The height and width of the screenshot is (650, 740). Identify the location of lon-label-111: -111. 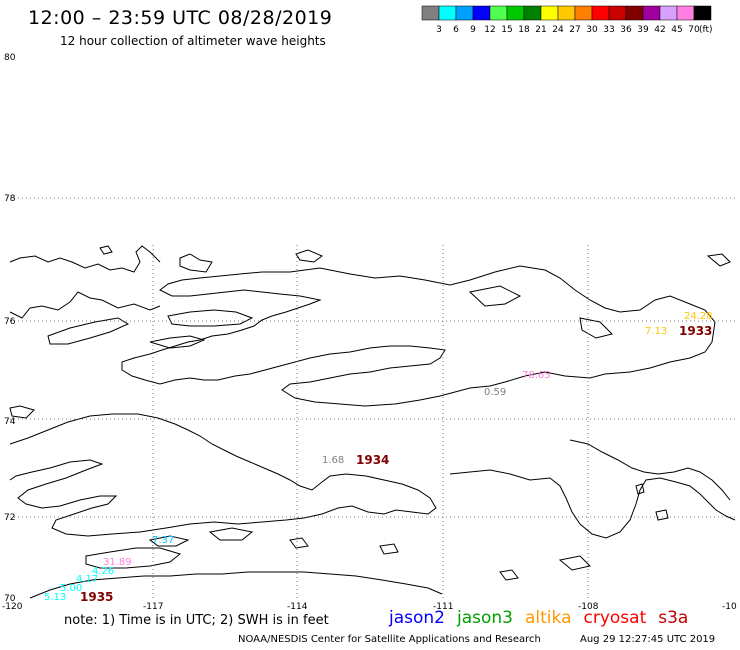
(443, 607).